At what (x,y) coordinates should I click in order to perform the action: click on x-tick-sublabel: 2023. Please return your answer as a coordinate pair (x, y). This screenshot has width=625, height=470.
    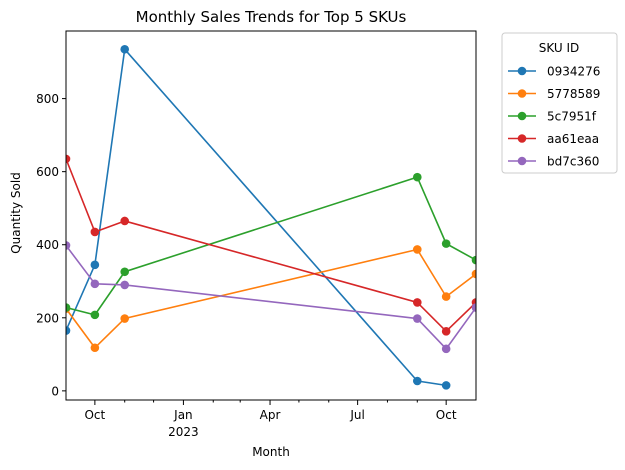
    Looking at the image, I should click on (183, 432).